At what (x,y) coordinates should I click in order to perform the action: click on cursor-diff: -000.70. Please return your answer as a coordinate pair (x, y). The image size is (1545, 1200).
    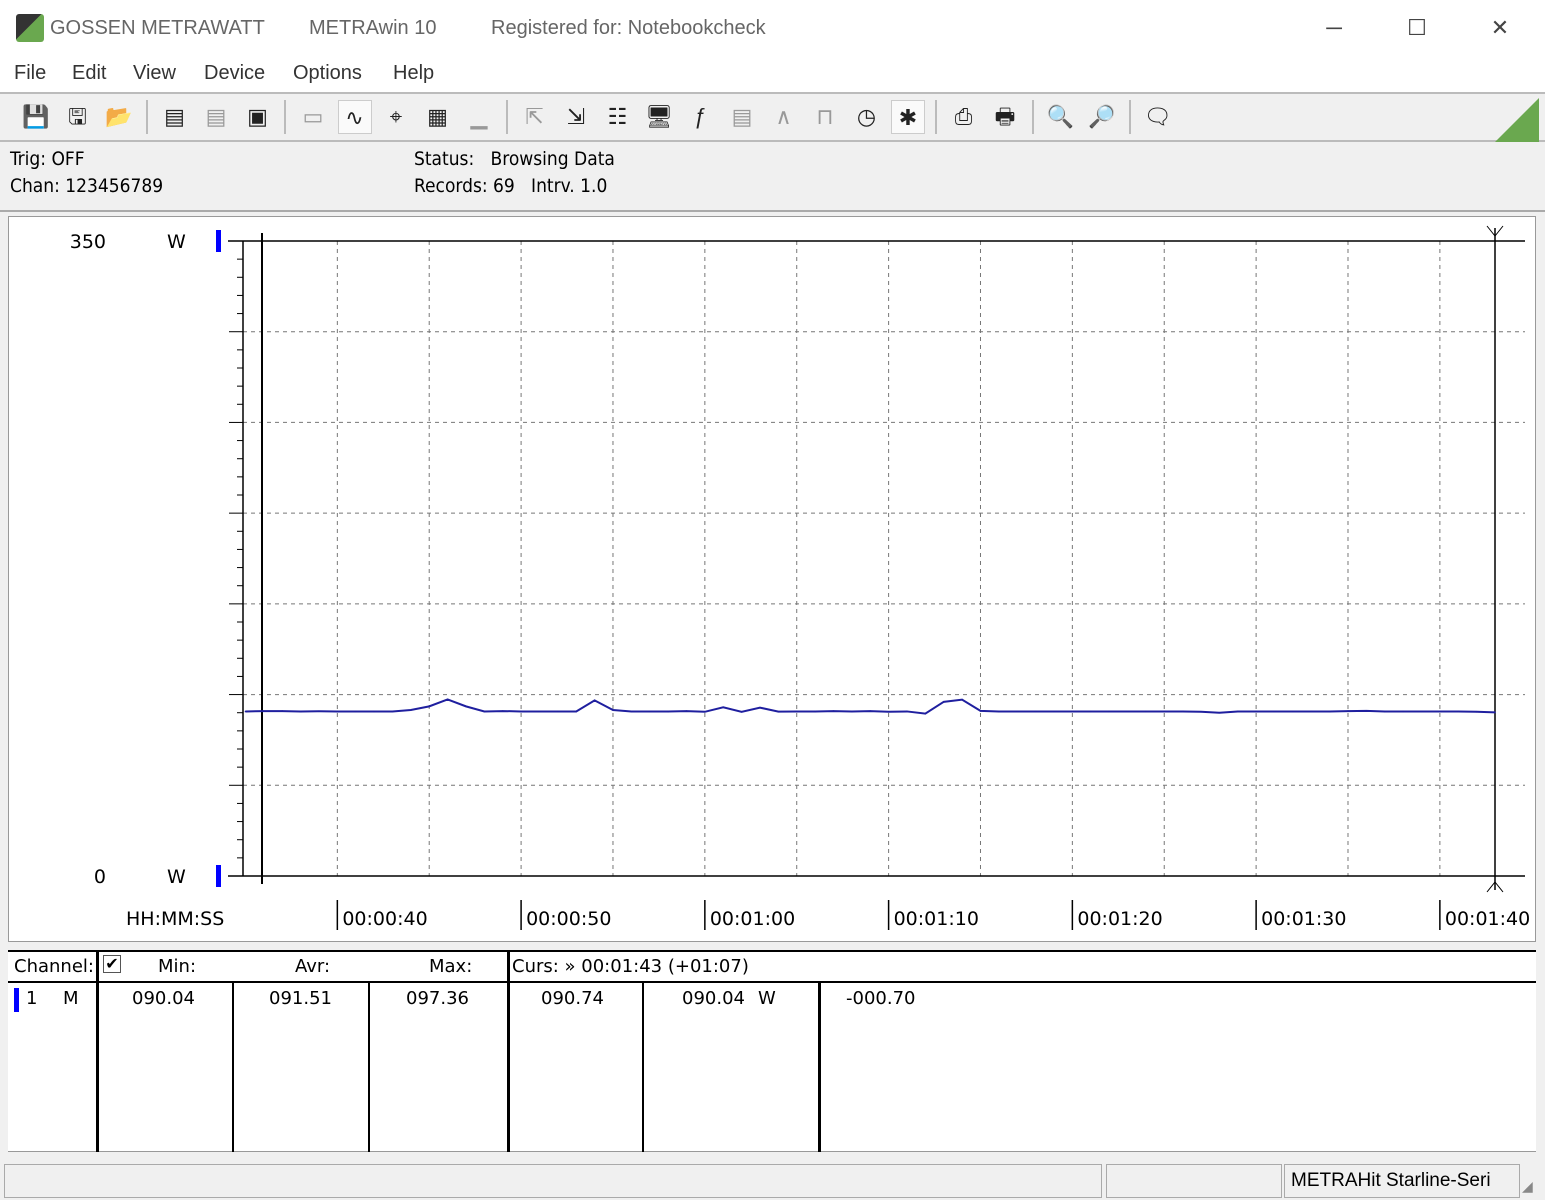
    Looking at the image, I should click on (881, 998).